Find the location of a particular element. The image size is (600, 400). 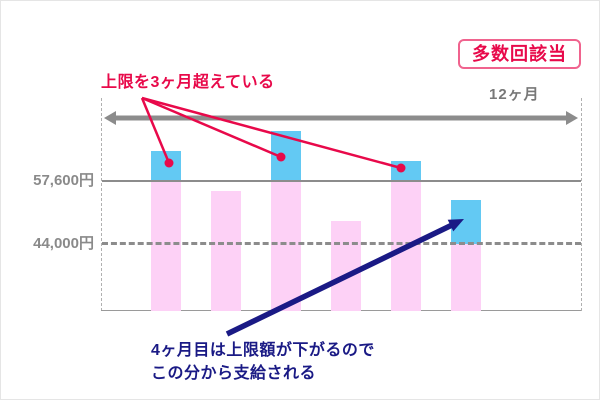

lower-cap-annotation: 4ヶ月目は上限額が下がるので この分から支給される is located at coordinates (263, 362).